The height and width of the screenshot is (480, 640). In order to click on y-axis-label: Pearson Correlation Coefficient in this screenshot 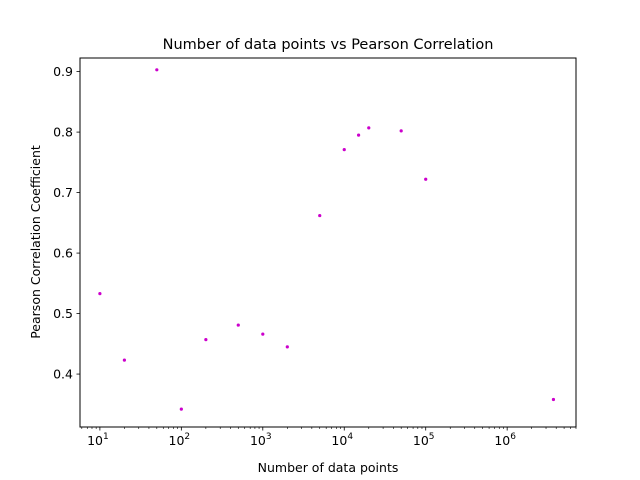, I will do `click(35, 242)`.